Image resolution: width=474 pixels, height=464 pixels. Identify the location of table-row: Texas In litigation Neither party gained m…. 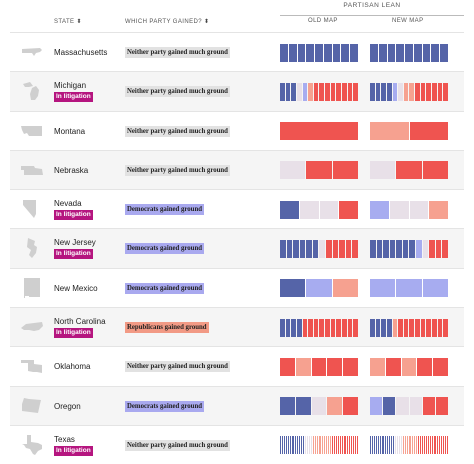
(237, 444).